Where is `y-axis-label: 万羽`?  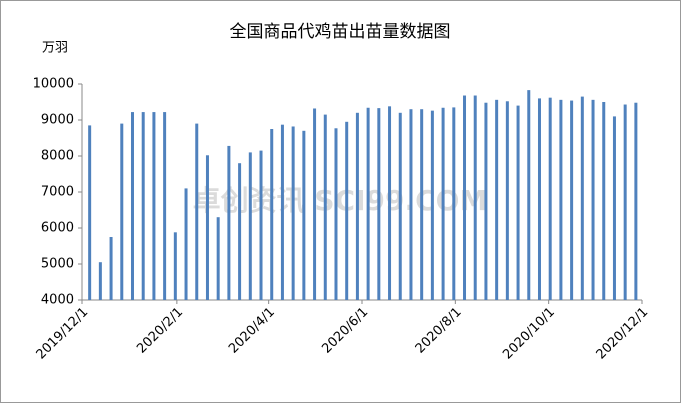 y-axis-label: 万羽 is located at coordinates (55, 48).